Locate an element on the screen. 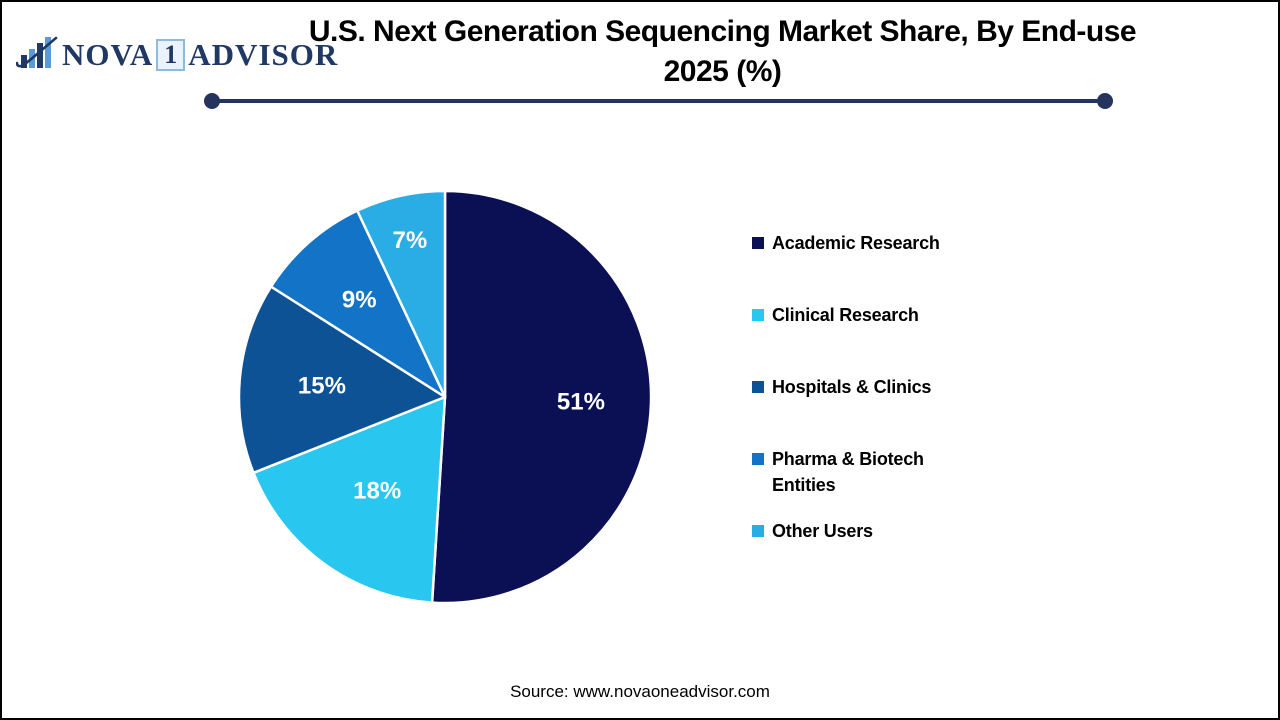  legend-item-academic-research: Academic Research is located at coordinates (854, 243).